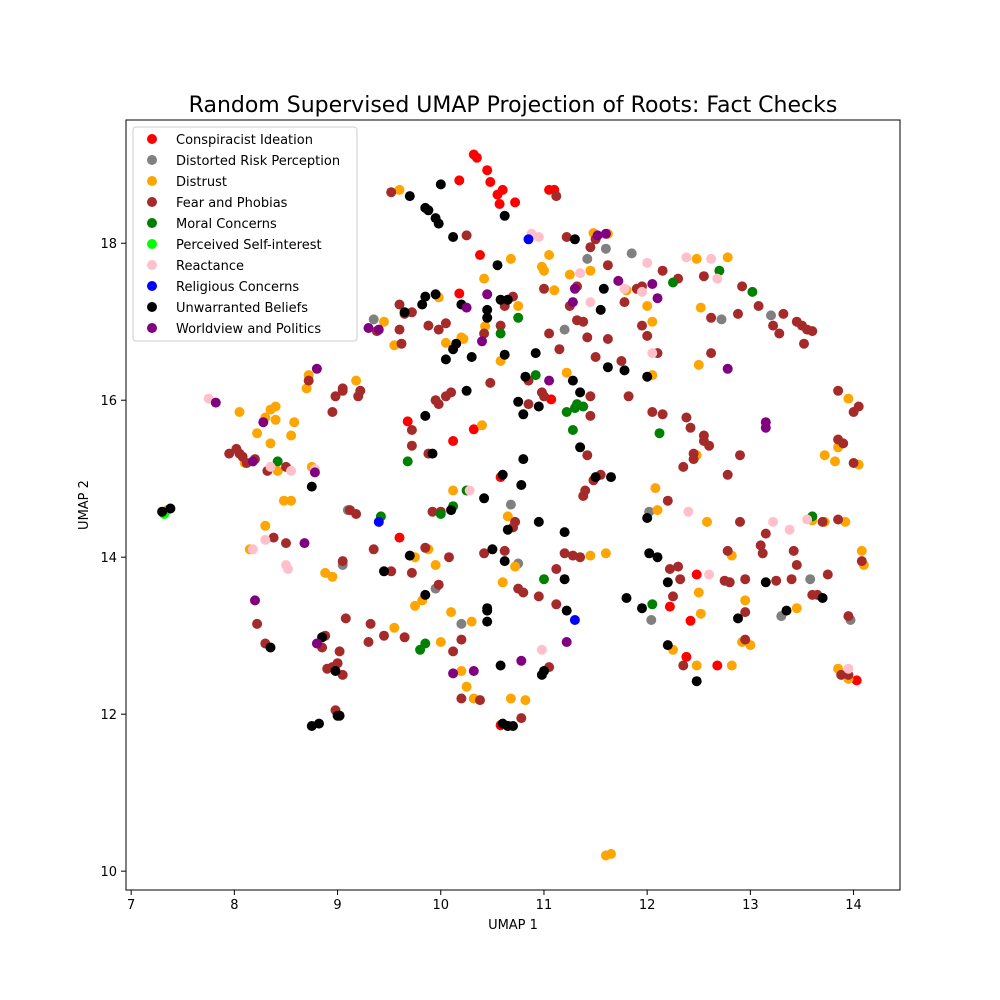 This screenshot has height=1000, width=1000. Describe the element at coordinates (248, 329) in the screenshot. I see `legend-label: Worldview and Politics` at that location.